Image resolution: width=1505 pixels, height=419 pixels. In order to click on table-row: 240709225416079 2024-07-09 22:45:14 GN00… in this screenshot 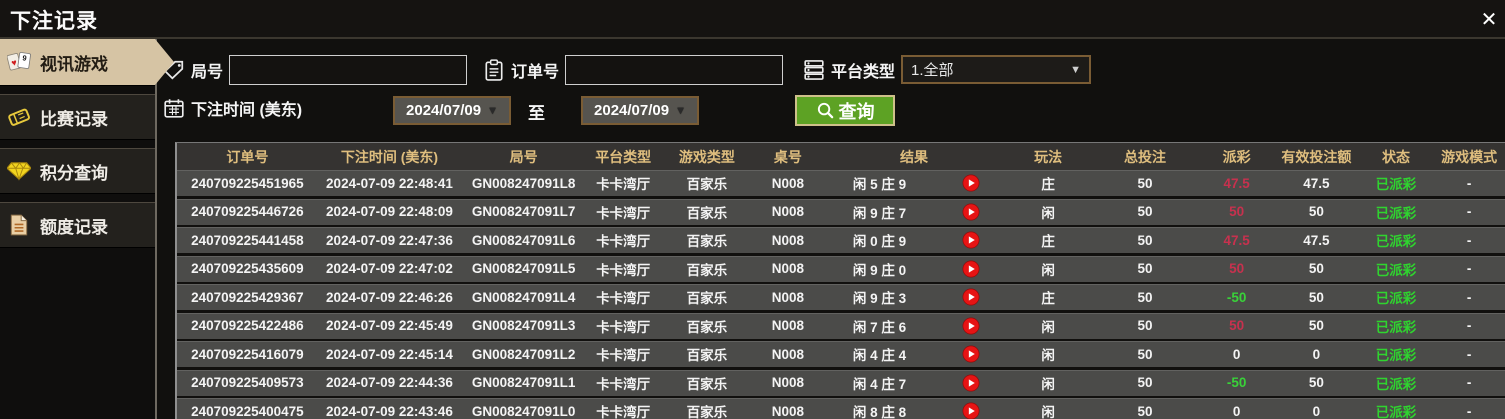, I will do `click(841, 354)`.